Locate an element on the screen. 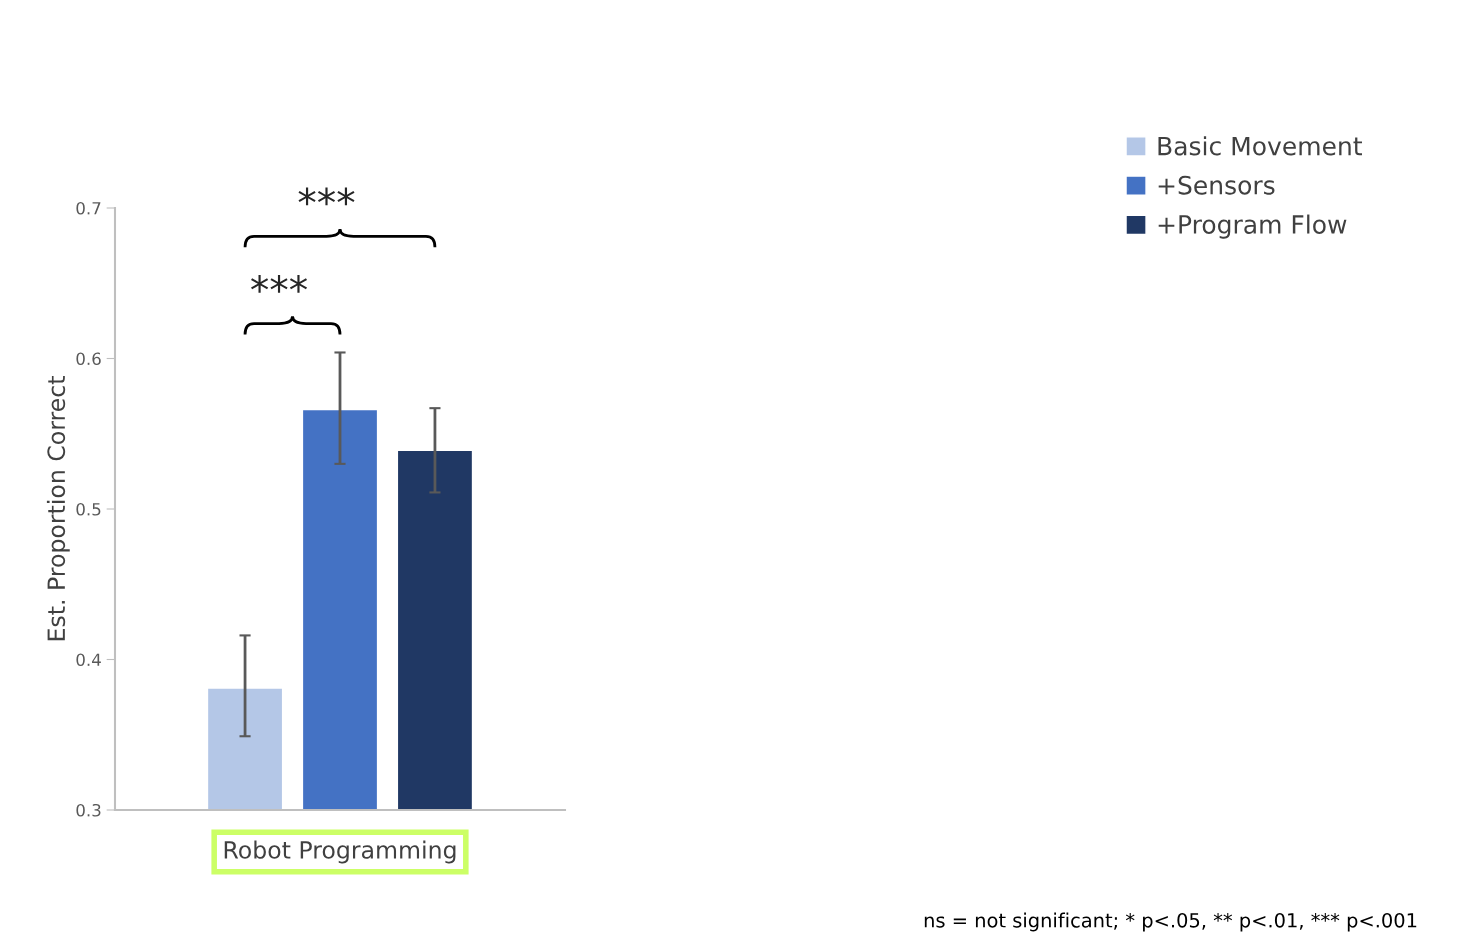  y-tick-label: 0.7 is located at coordinates (88, 208).